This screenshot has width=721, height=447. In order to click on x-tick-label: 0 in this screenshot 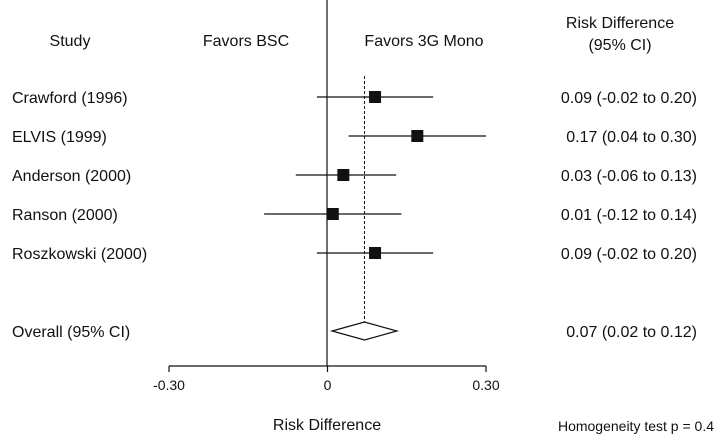, I will do `click(328, 385)`.